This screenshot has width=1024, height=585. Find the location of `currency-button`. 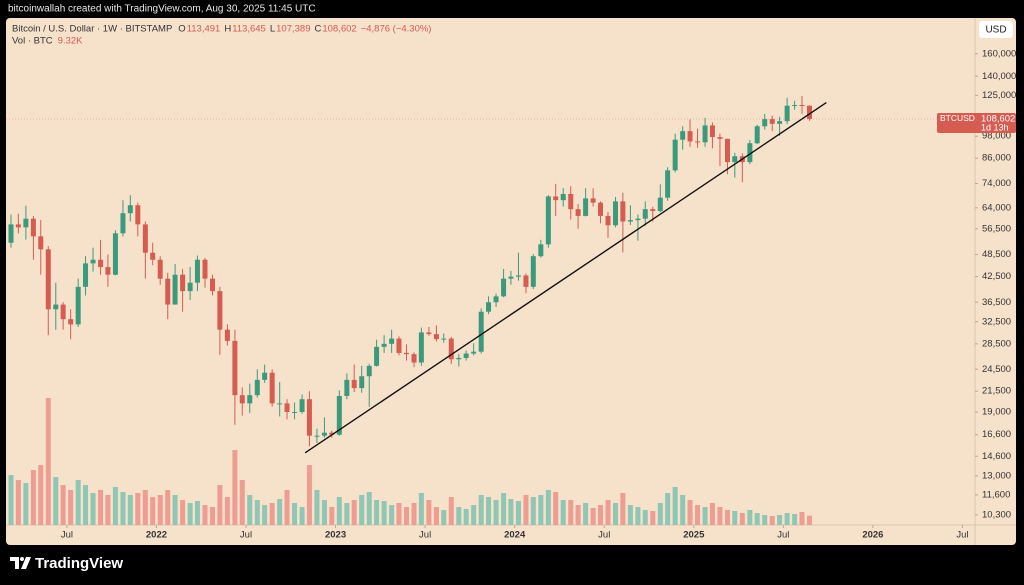

currency-button is located at coordinates (996, 29).